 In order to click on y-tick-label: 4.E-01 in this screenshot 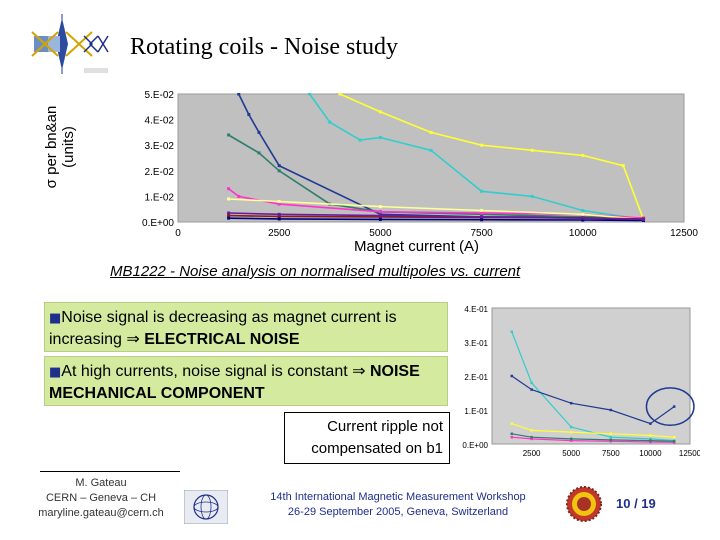, I will do `click(476, 309)`.